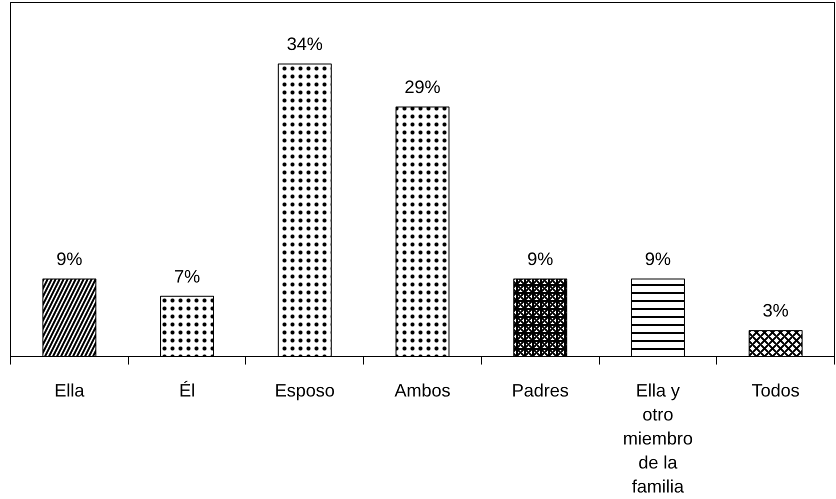 The width and height of the screenshot is (836, 499). What do you see at coordinates (304, 390) in the screenshot?
I see `x-tick-label: Esposo` at bounding box center [304, 390].